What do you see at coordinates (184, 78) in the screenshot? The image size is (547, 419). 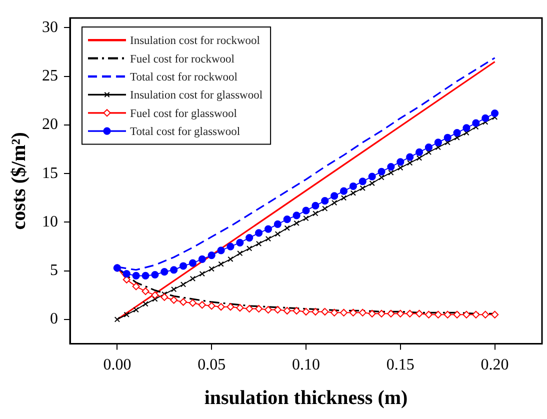 I see `legend-label: Total cost for rockwool` at bounding box center [184, 78].